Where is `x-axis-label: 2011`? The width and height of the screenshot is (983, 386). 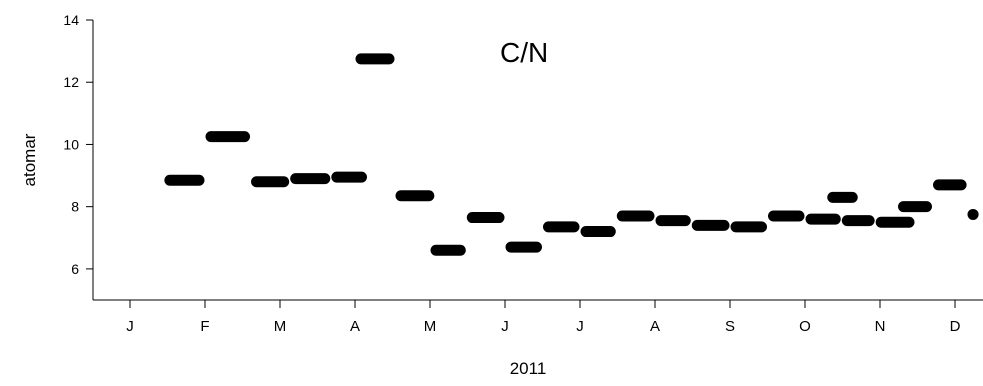
x-axis-label: 2011 is located at coordinates (528, 368).